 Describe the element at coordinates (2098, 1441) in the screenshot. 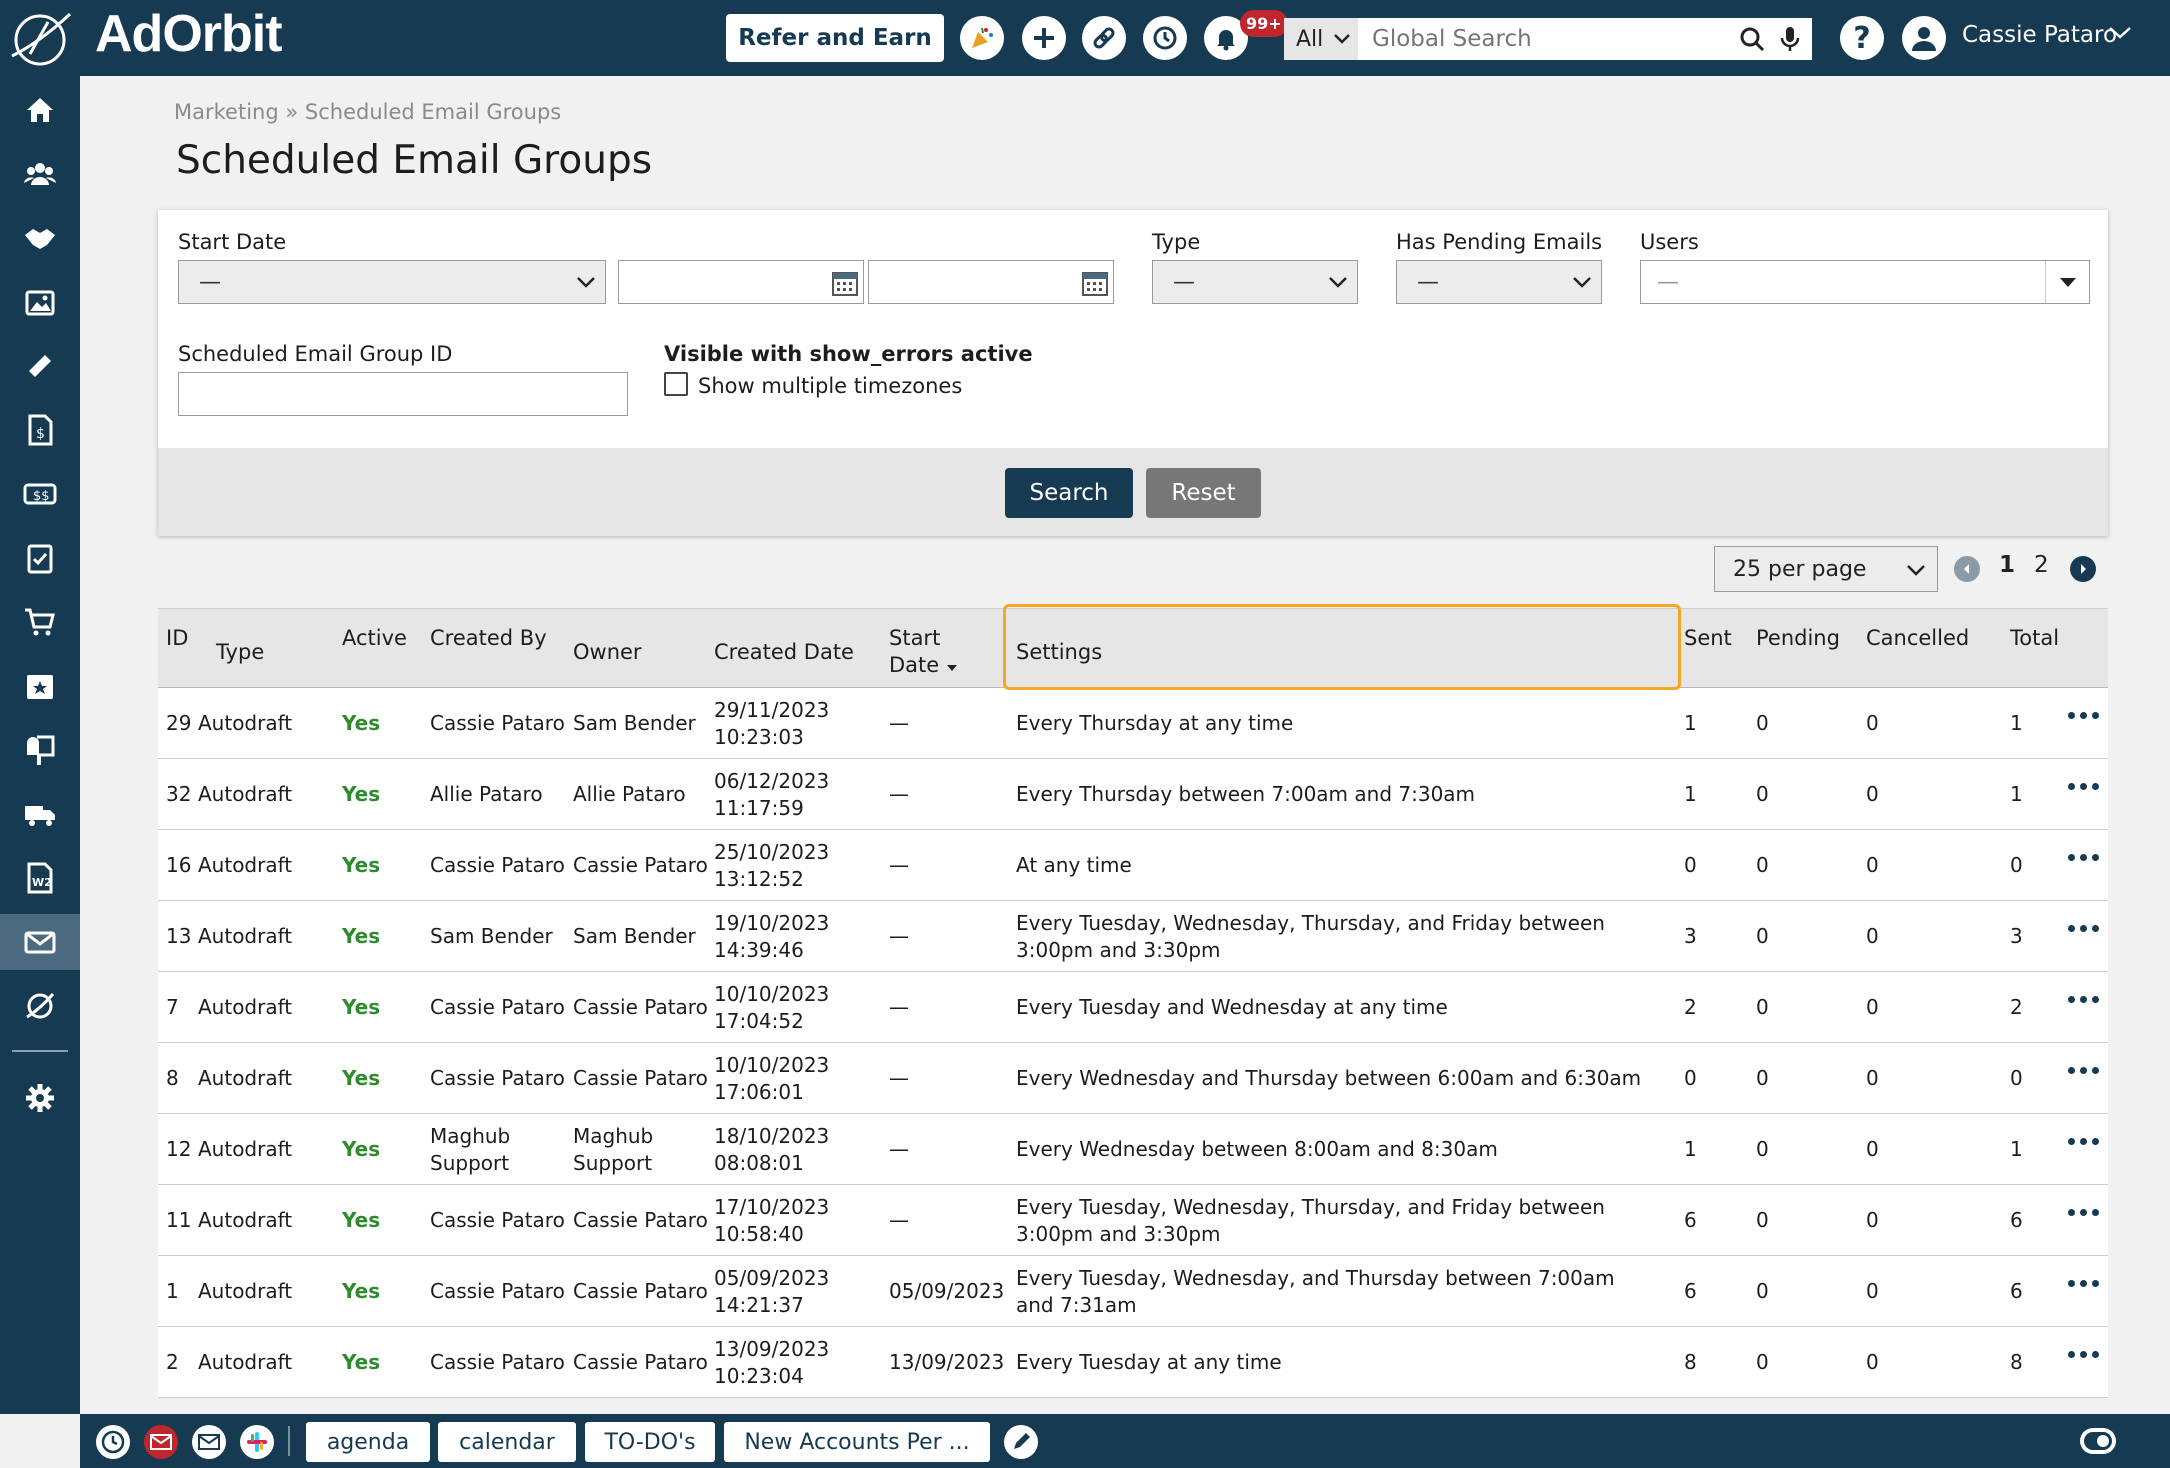

I see `toggle-icon` at that location.